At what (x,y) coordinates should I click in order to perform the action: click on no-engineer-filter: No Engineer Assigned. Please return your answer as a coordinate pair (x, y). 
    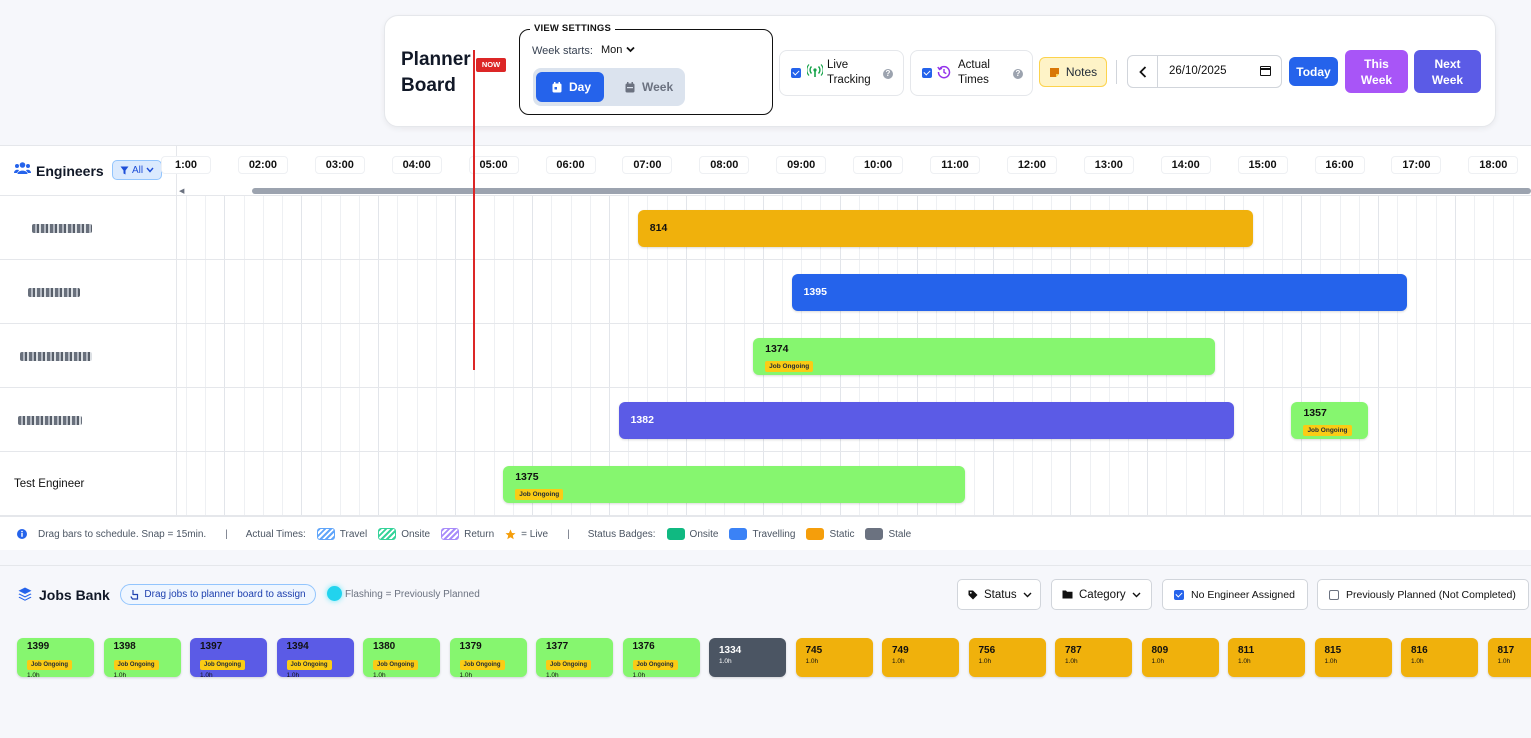
    Looking at the image, I should click on (1235, 594).